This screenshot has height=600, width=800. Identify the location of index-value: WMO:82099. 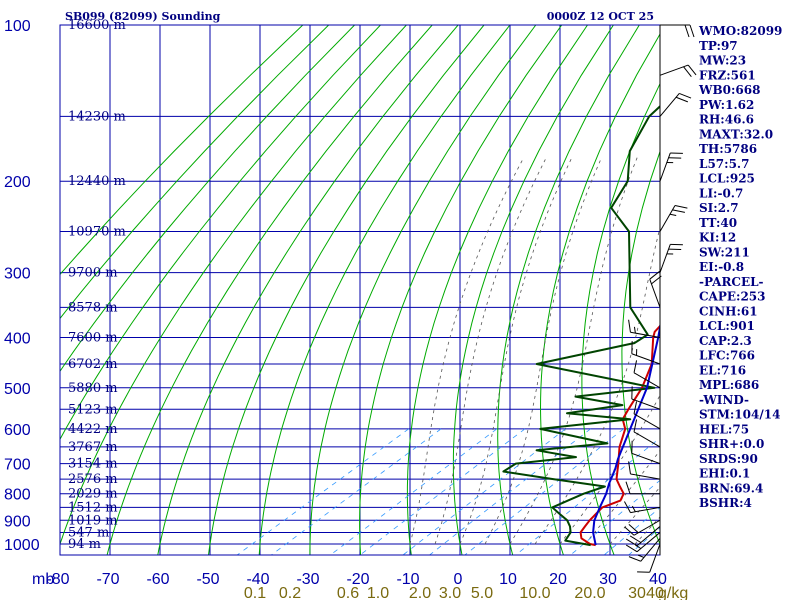
(740, 31).